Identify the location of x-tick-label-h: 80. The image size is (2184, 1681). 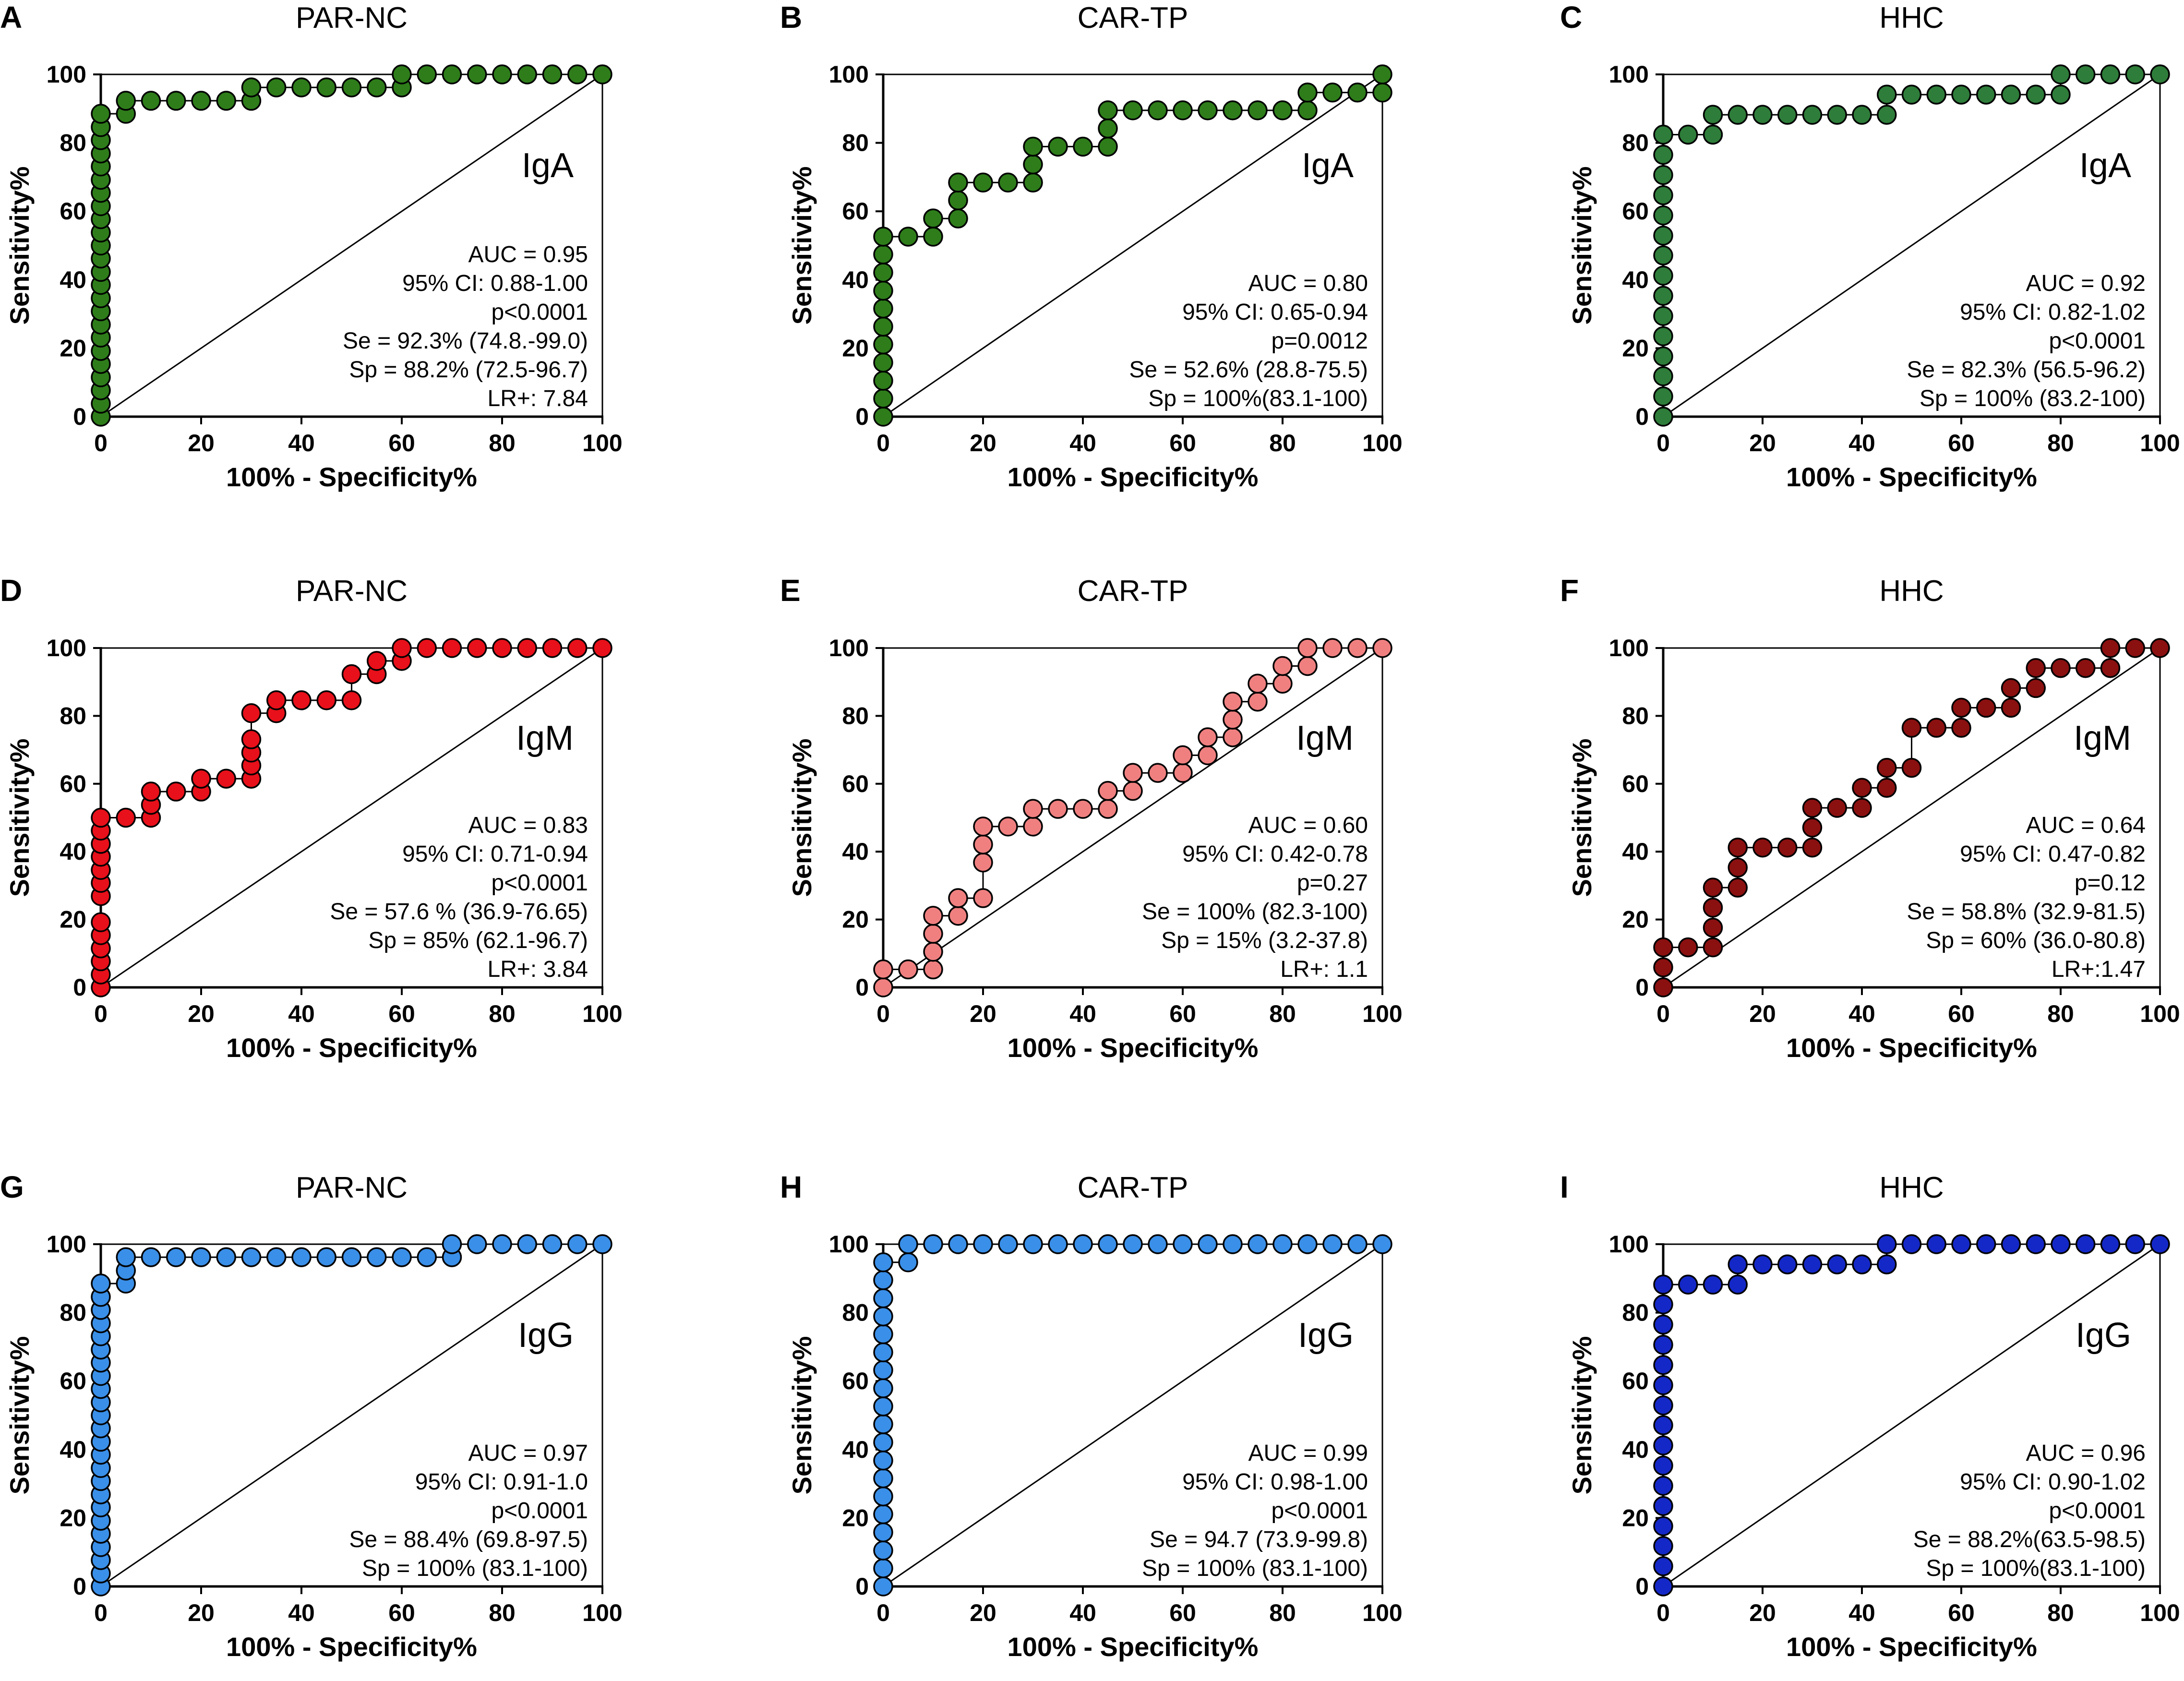
(1282, 1612).